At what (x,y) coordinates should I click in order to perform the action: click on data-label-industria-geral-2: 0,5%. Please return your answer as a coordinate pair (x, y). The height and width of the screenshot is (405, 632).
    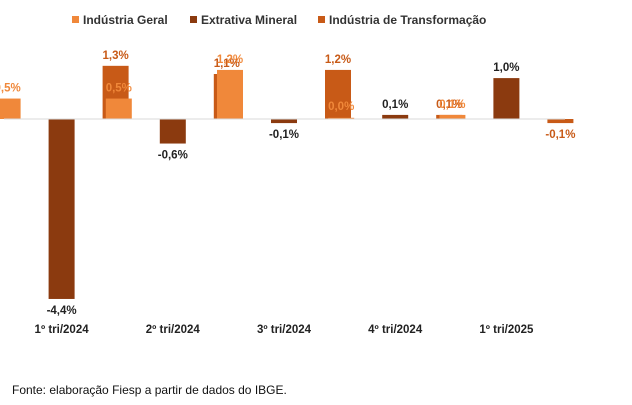
    Looking at the image, I should click on (119, 89).